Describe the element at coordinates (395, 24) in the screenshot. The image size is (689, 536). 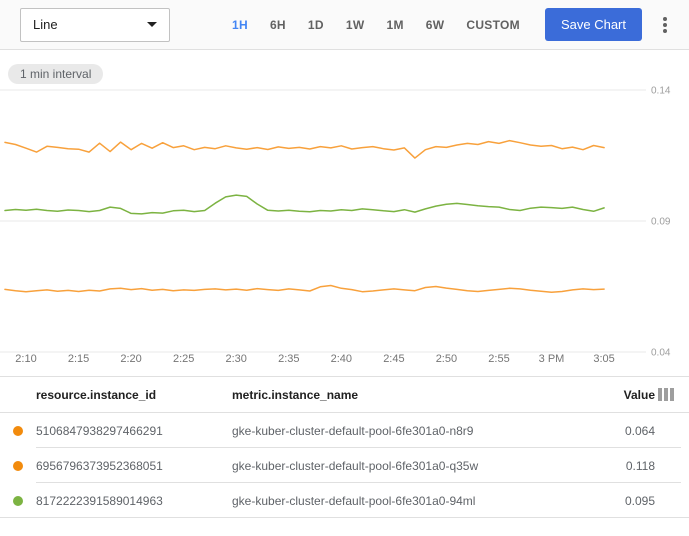
I see `time-range-tab-1m: 1M` at that location.